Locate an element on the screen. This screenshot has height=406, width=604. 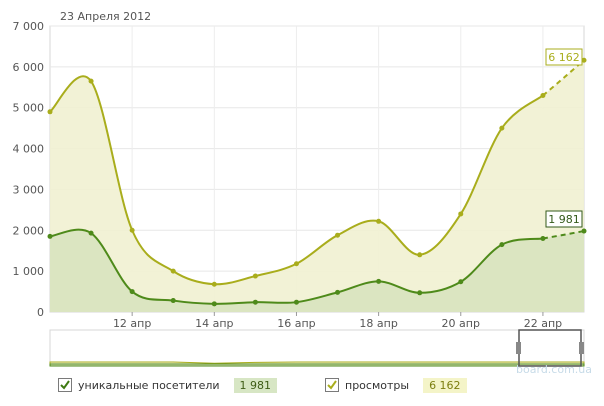
legend-item-pageviews: просмотры 6 162 is located at coordinates (396, 385).